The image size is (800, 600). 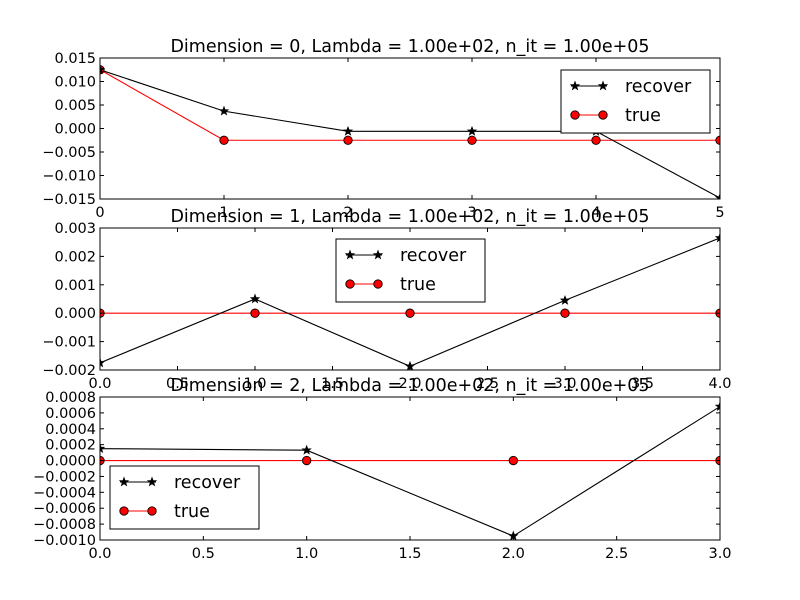 I want to click on x-tick-label: 4.0, so click(x=719, y=384).